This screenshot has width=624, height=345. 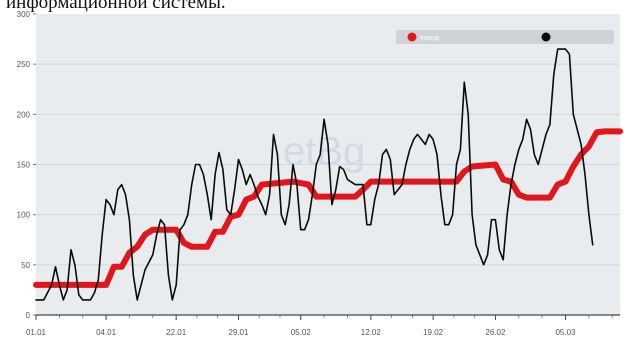 I want to click on y-tick-label: 0, so click(x=28, y=315).